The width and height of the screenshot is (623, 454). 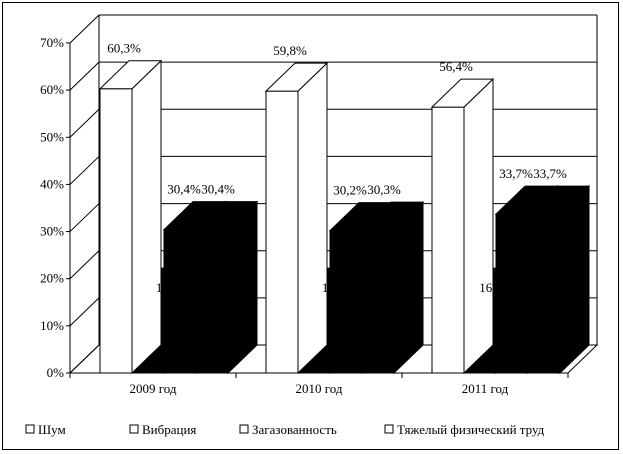 I want to click on data-label: 56,4%, so click(x=456, y=66).